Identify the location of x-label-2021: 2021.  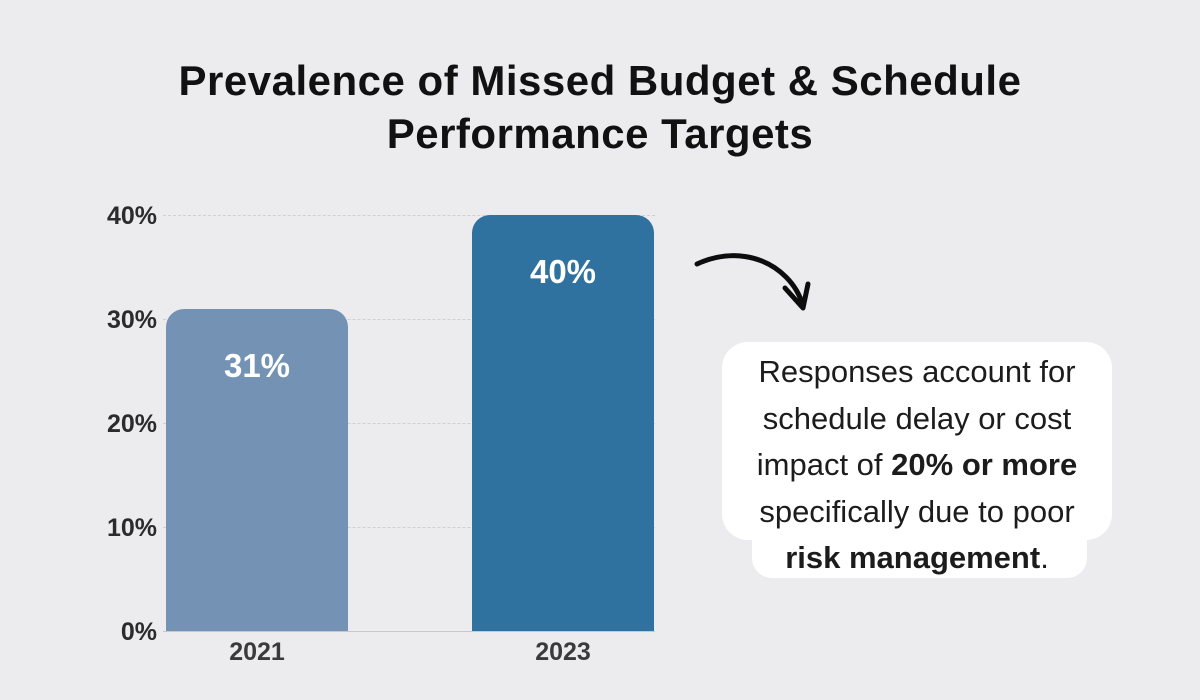
(257, 652).